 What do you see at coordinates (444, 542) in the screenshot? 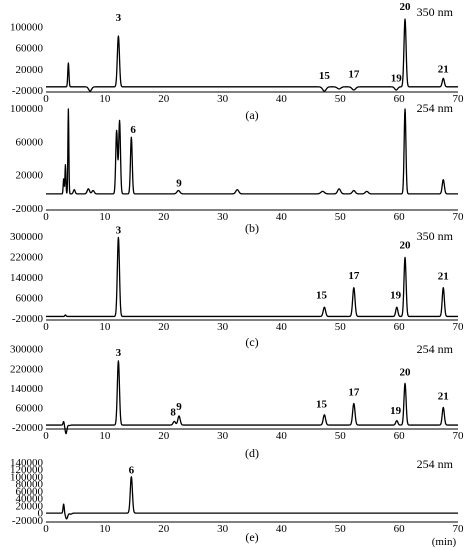
I see `x-axis-unit-label: (min)` at bounding box center [444, 542].